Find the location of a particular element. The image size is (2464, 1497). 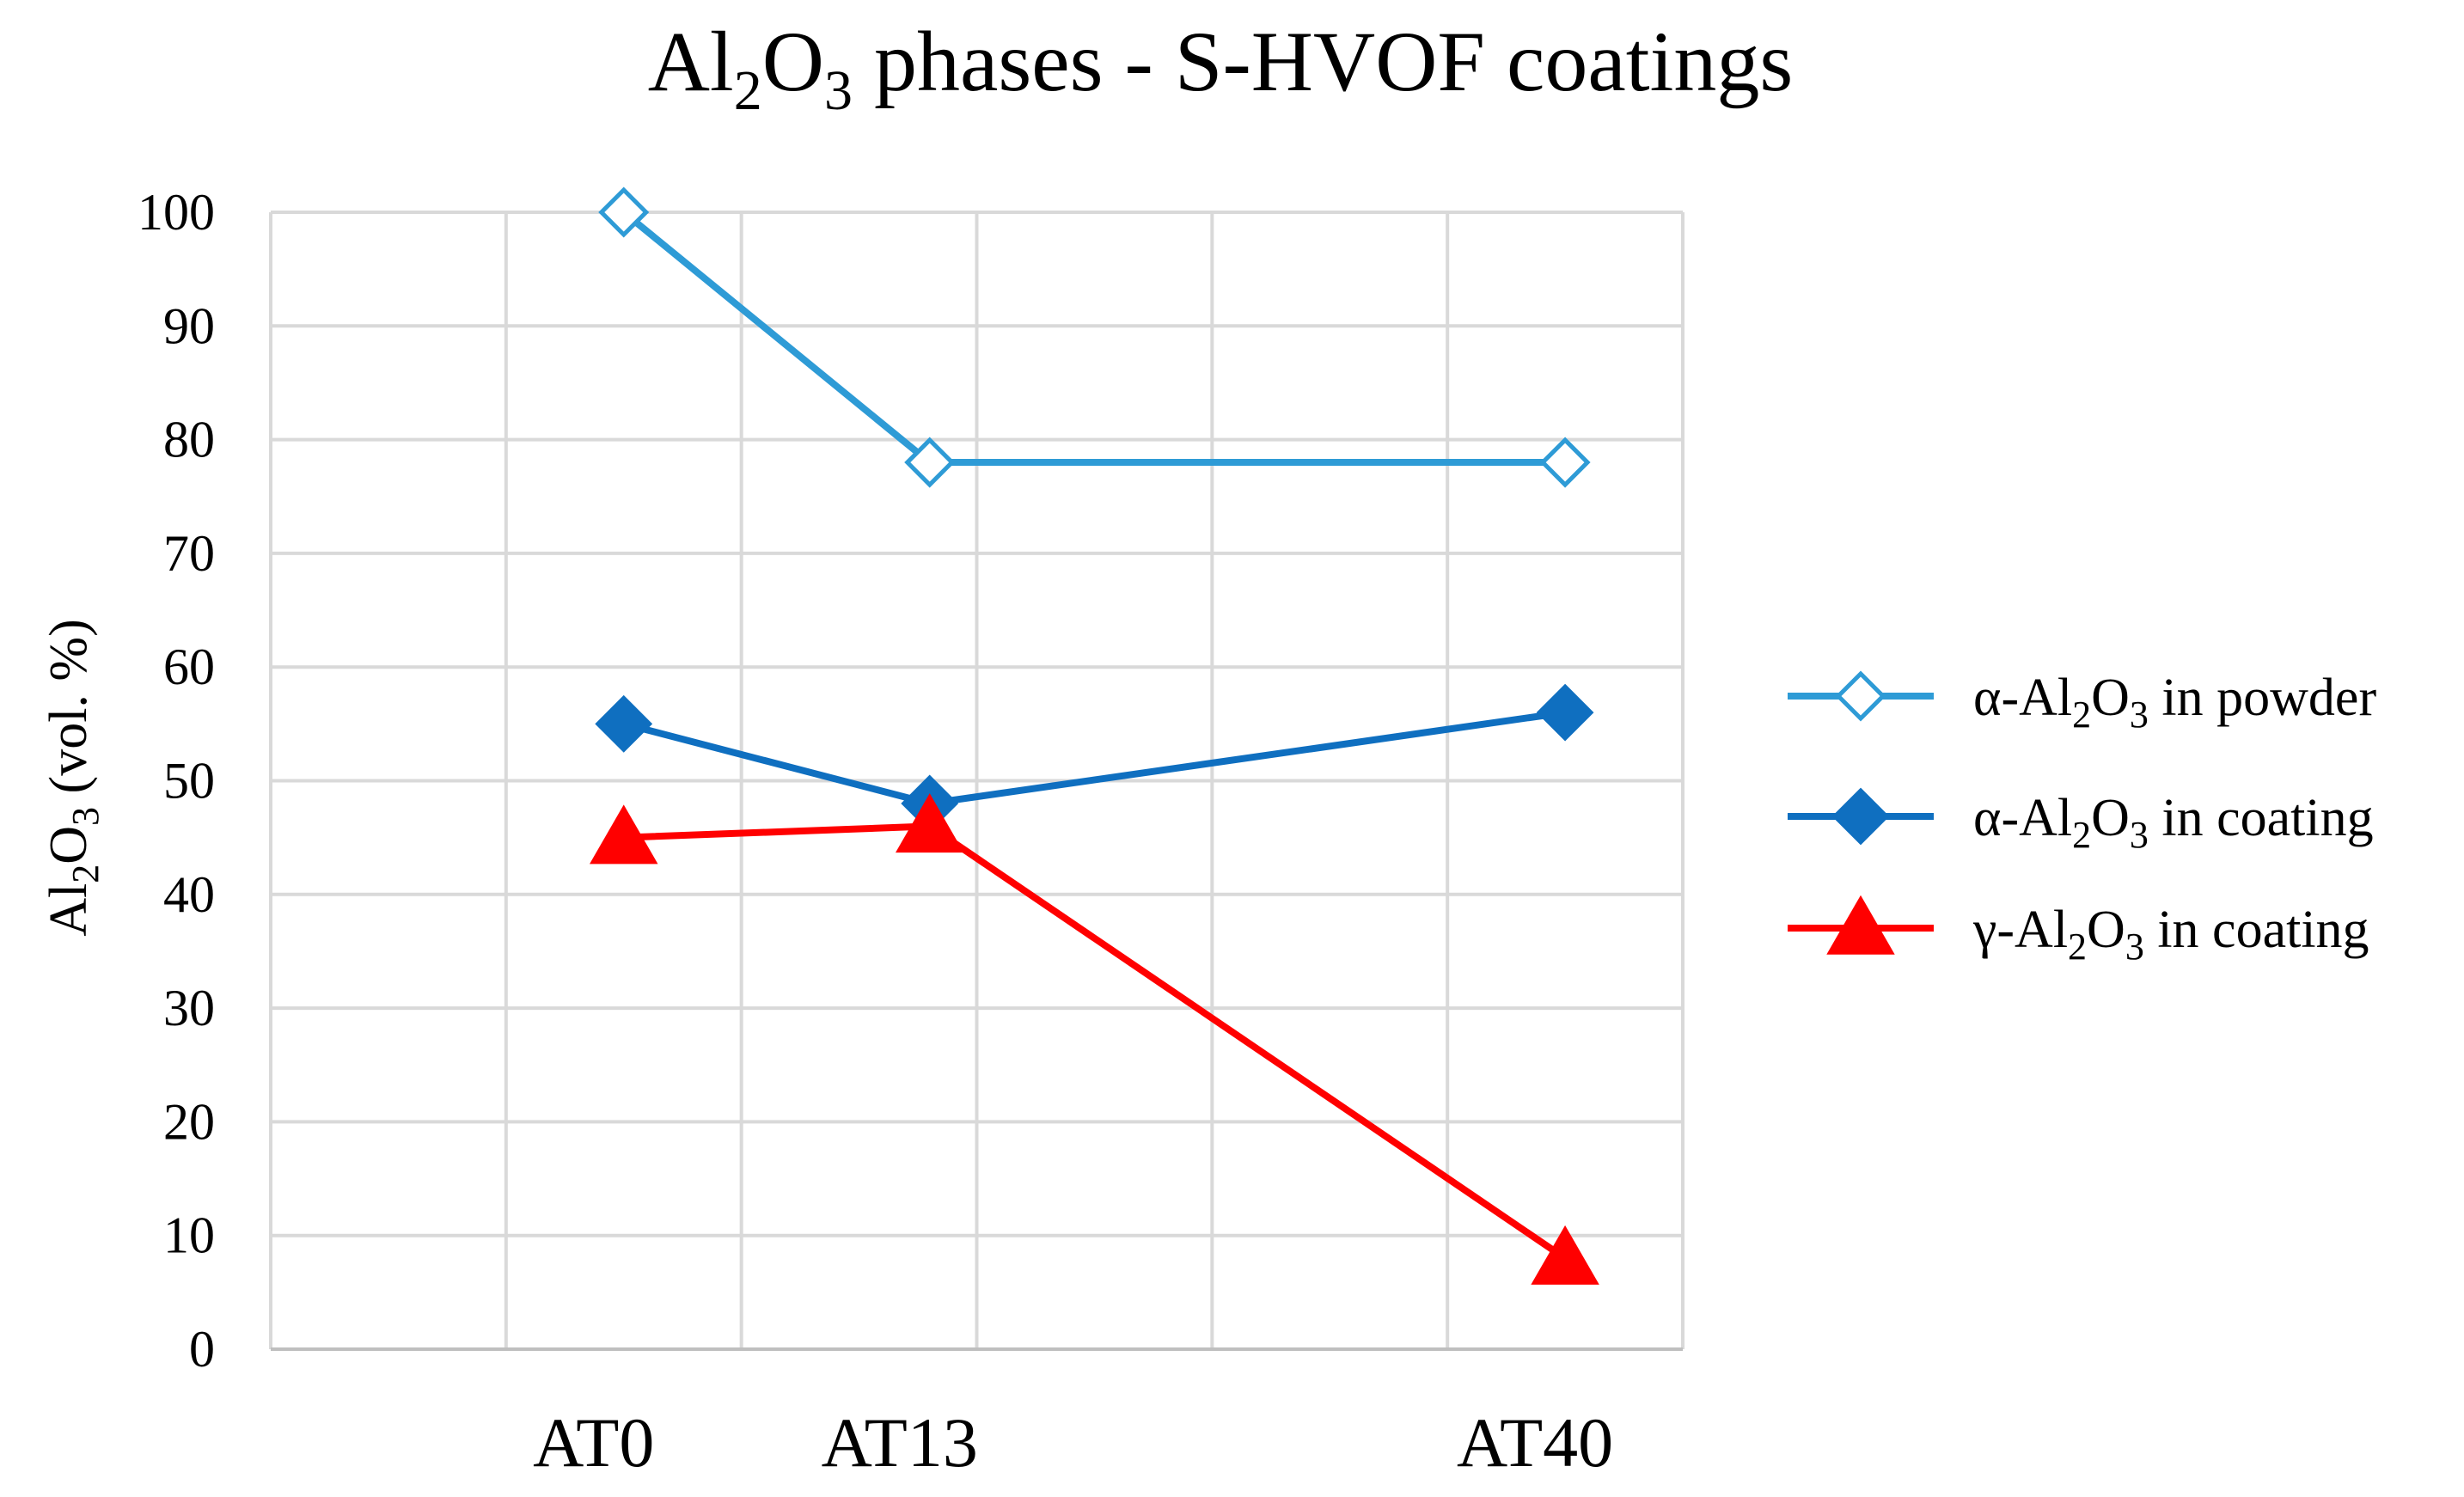

y-tick-labels: 0 10 20 30 40 50 60 70 80 90 100 is located at coordinates (176, 781).